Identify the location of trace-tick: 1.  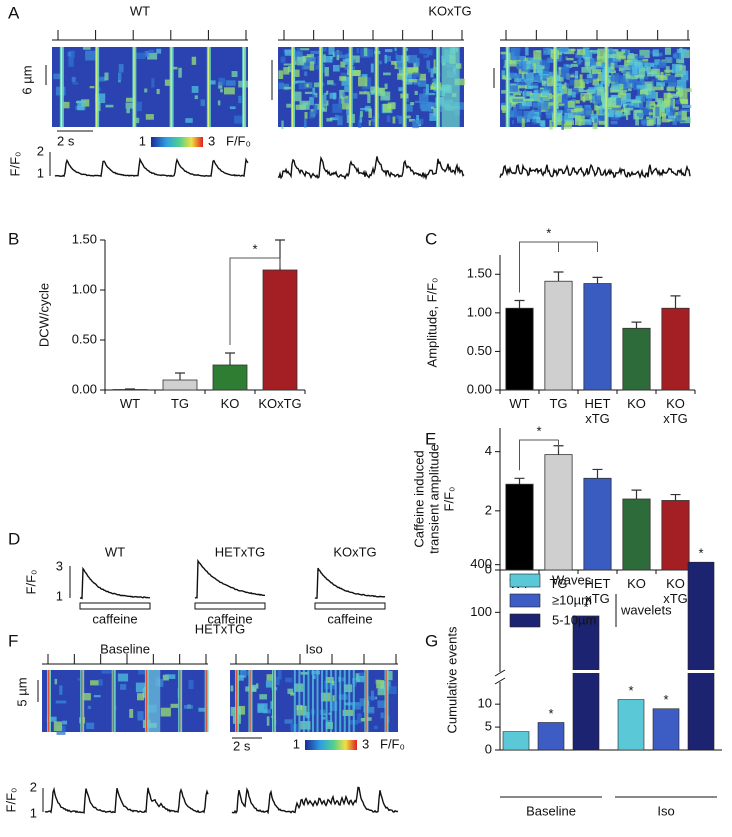
(40, 172).